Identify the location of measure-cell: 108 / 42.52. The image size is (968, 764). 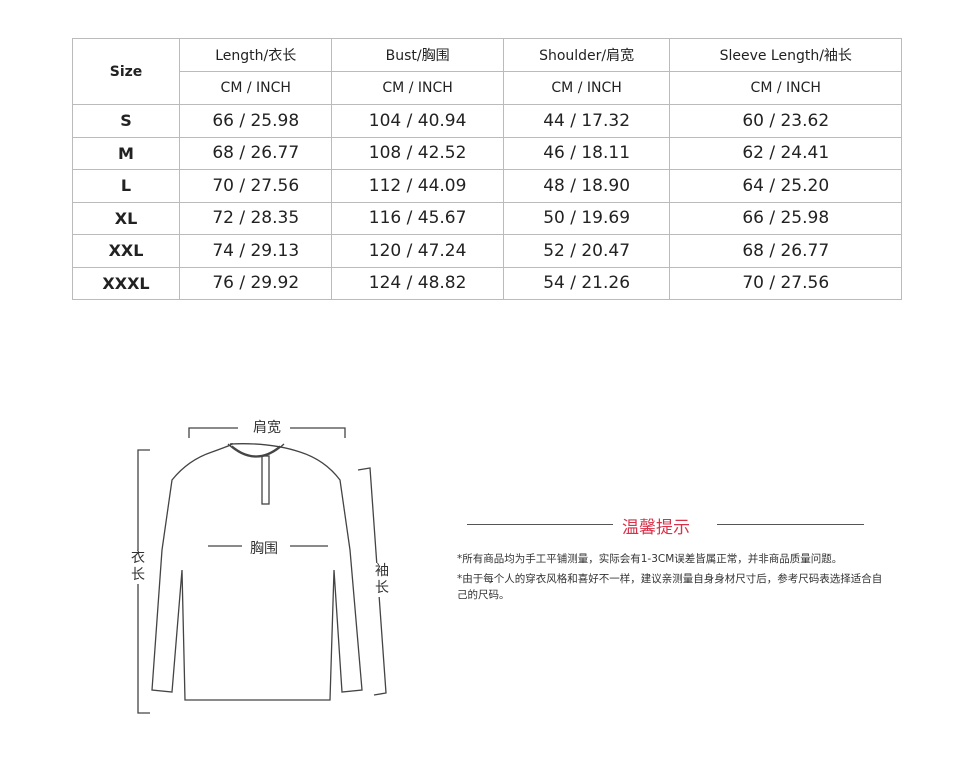
(417, 153).